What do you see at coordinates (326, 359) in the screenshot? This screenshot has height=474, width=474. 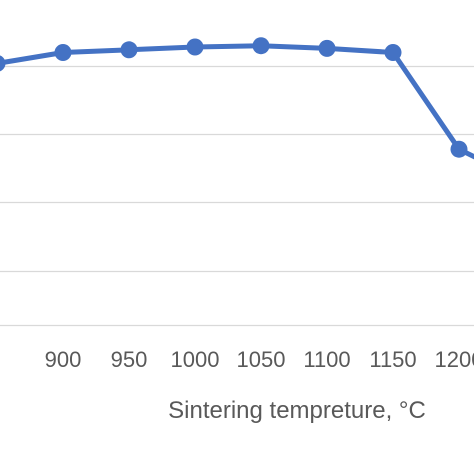 I see `x-tick-label: 1100` at bounding box center [326, 359].